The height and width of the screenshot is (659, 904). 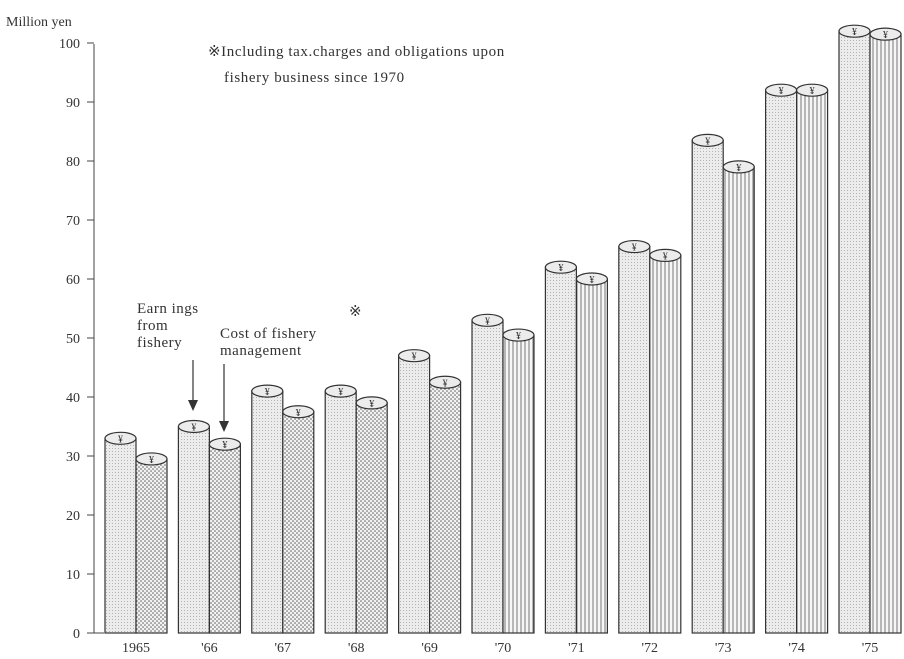 What do you see at coordinates (153, 326) in the screenshot?
I see `earnings-label-line-2: from` at bounding box center [153, 326].